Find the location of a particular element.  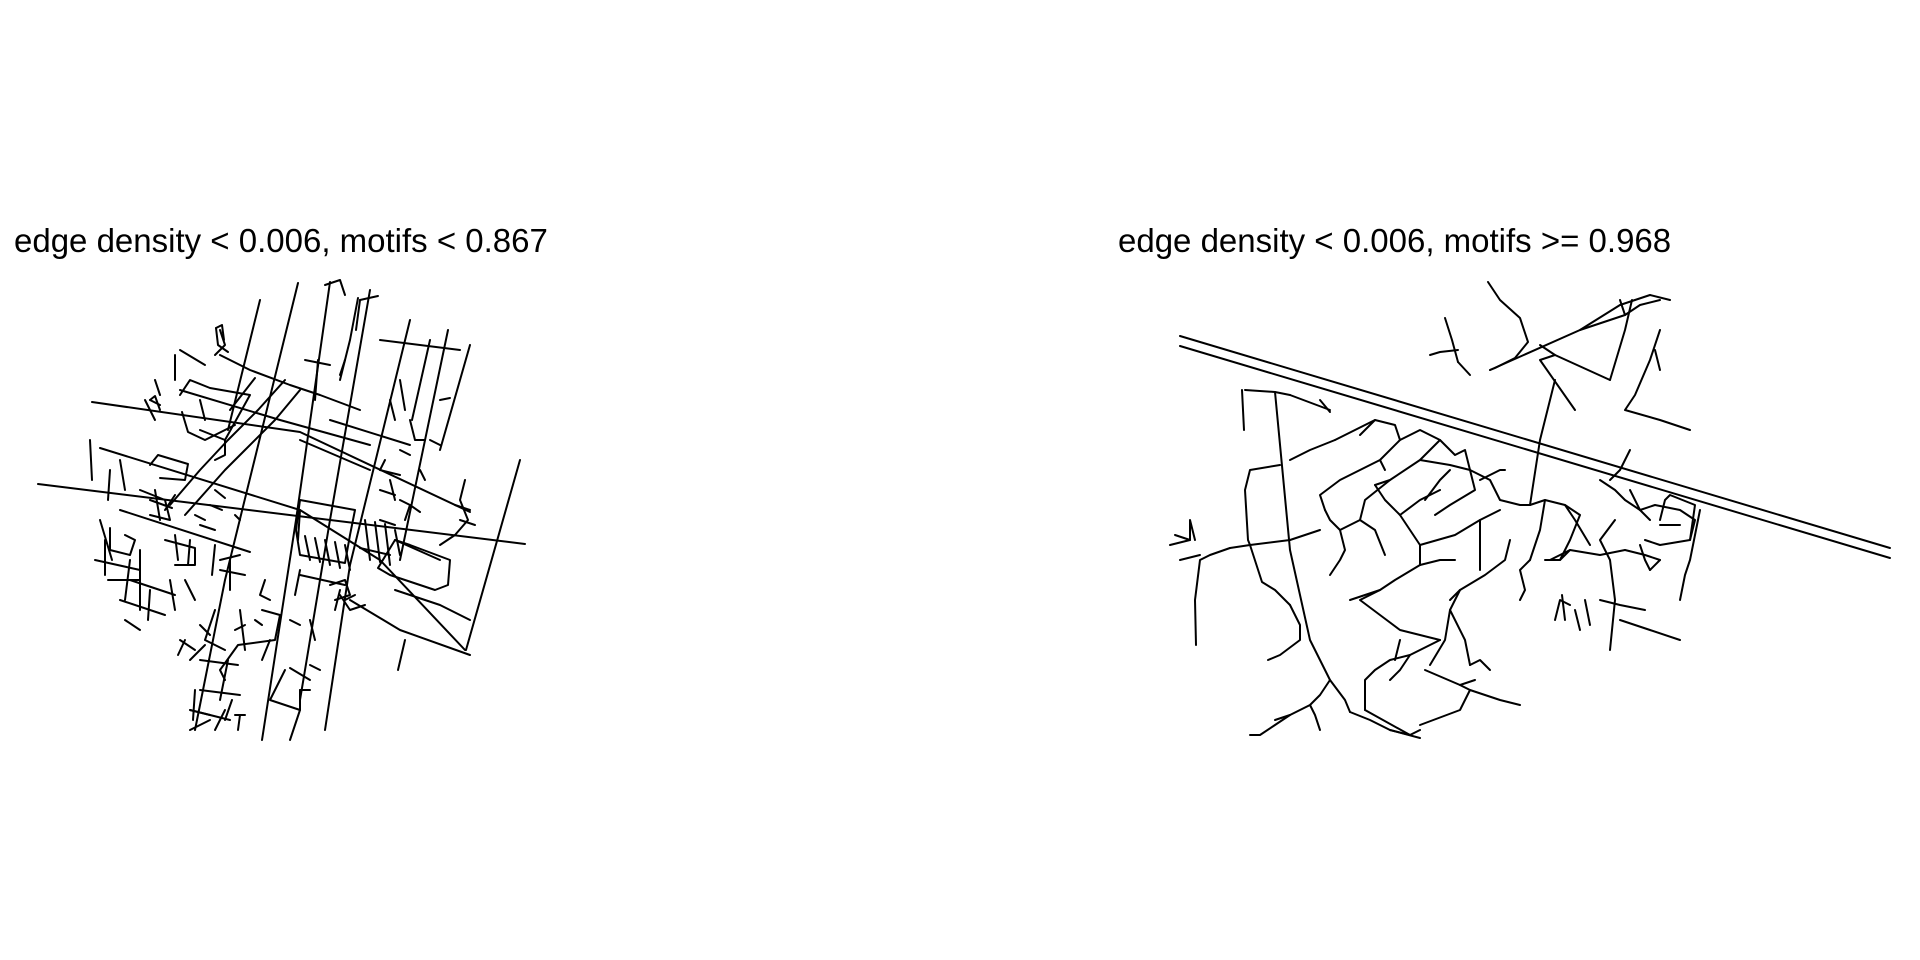

panel-title-right: edge density < 0.006, motifs >= 0.968 is located at coordinates (1395, 240).